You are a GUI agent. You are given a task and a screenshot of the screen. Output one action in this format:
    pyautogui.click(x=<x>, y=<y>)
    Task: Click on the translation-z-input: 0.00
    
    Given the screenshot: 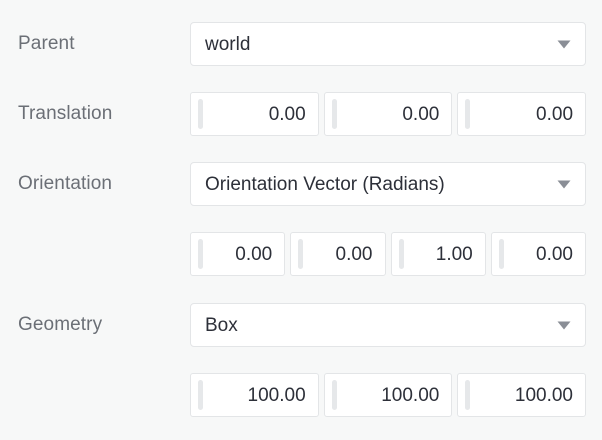 What is the action you would take?
    pyautogui.click(x=522, y=114)
    